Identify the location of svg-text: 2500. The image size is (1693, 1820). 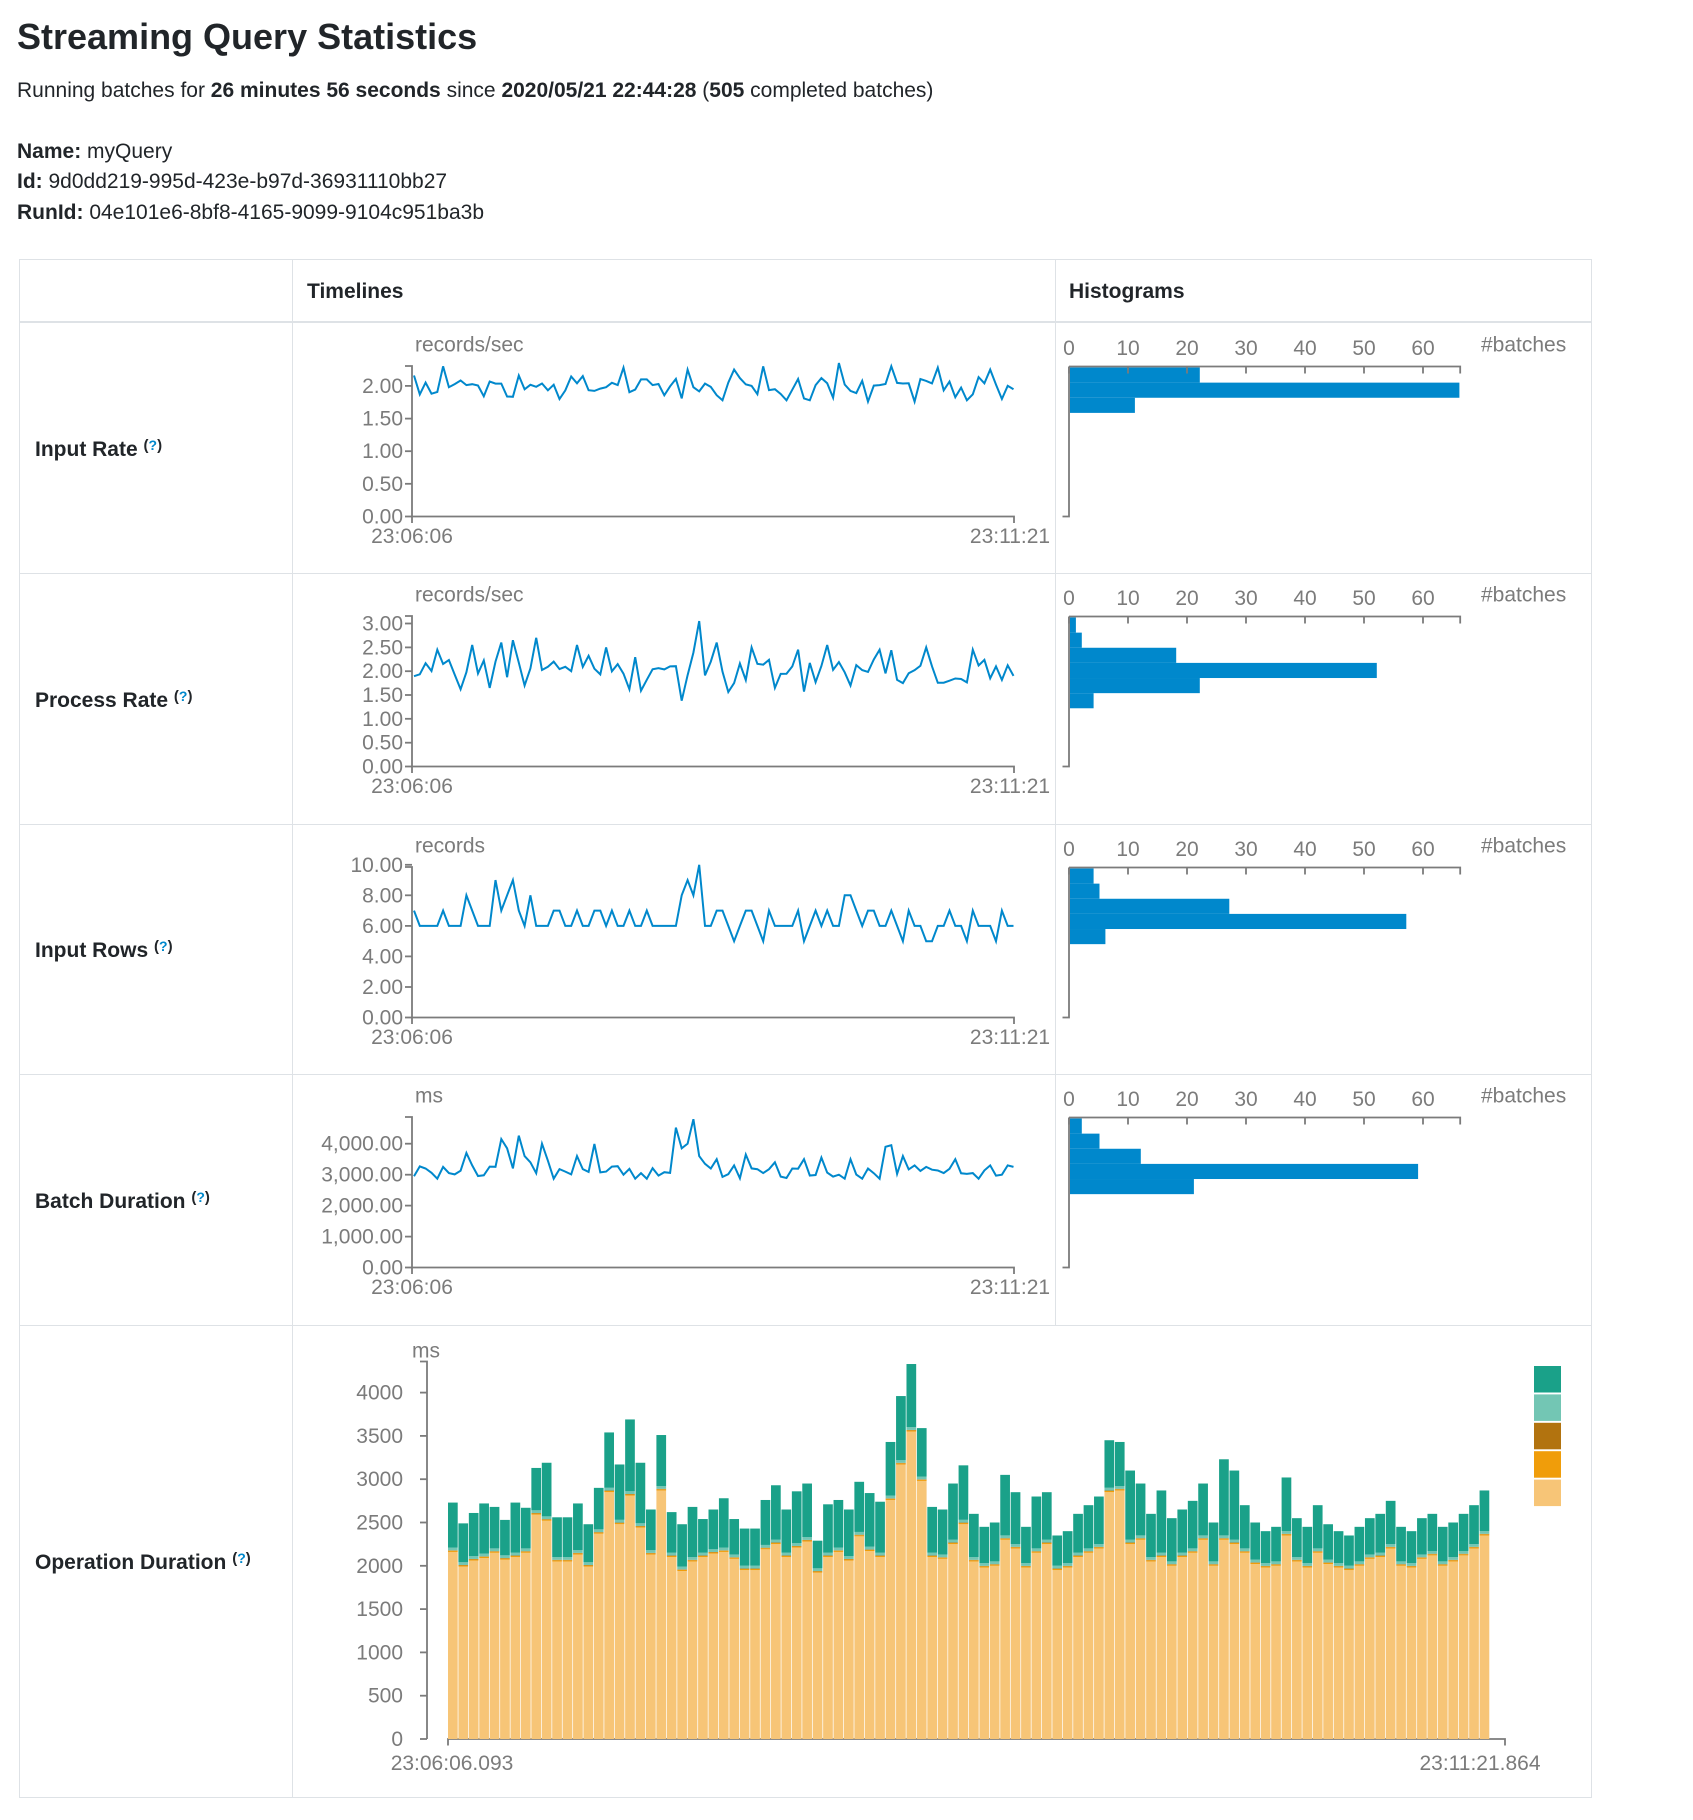
(379, 1522).